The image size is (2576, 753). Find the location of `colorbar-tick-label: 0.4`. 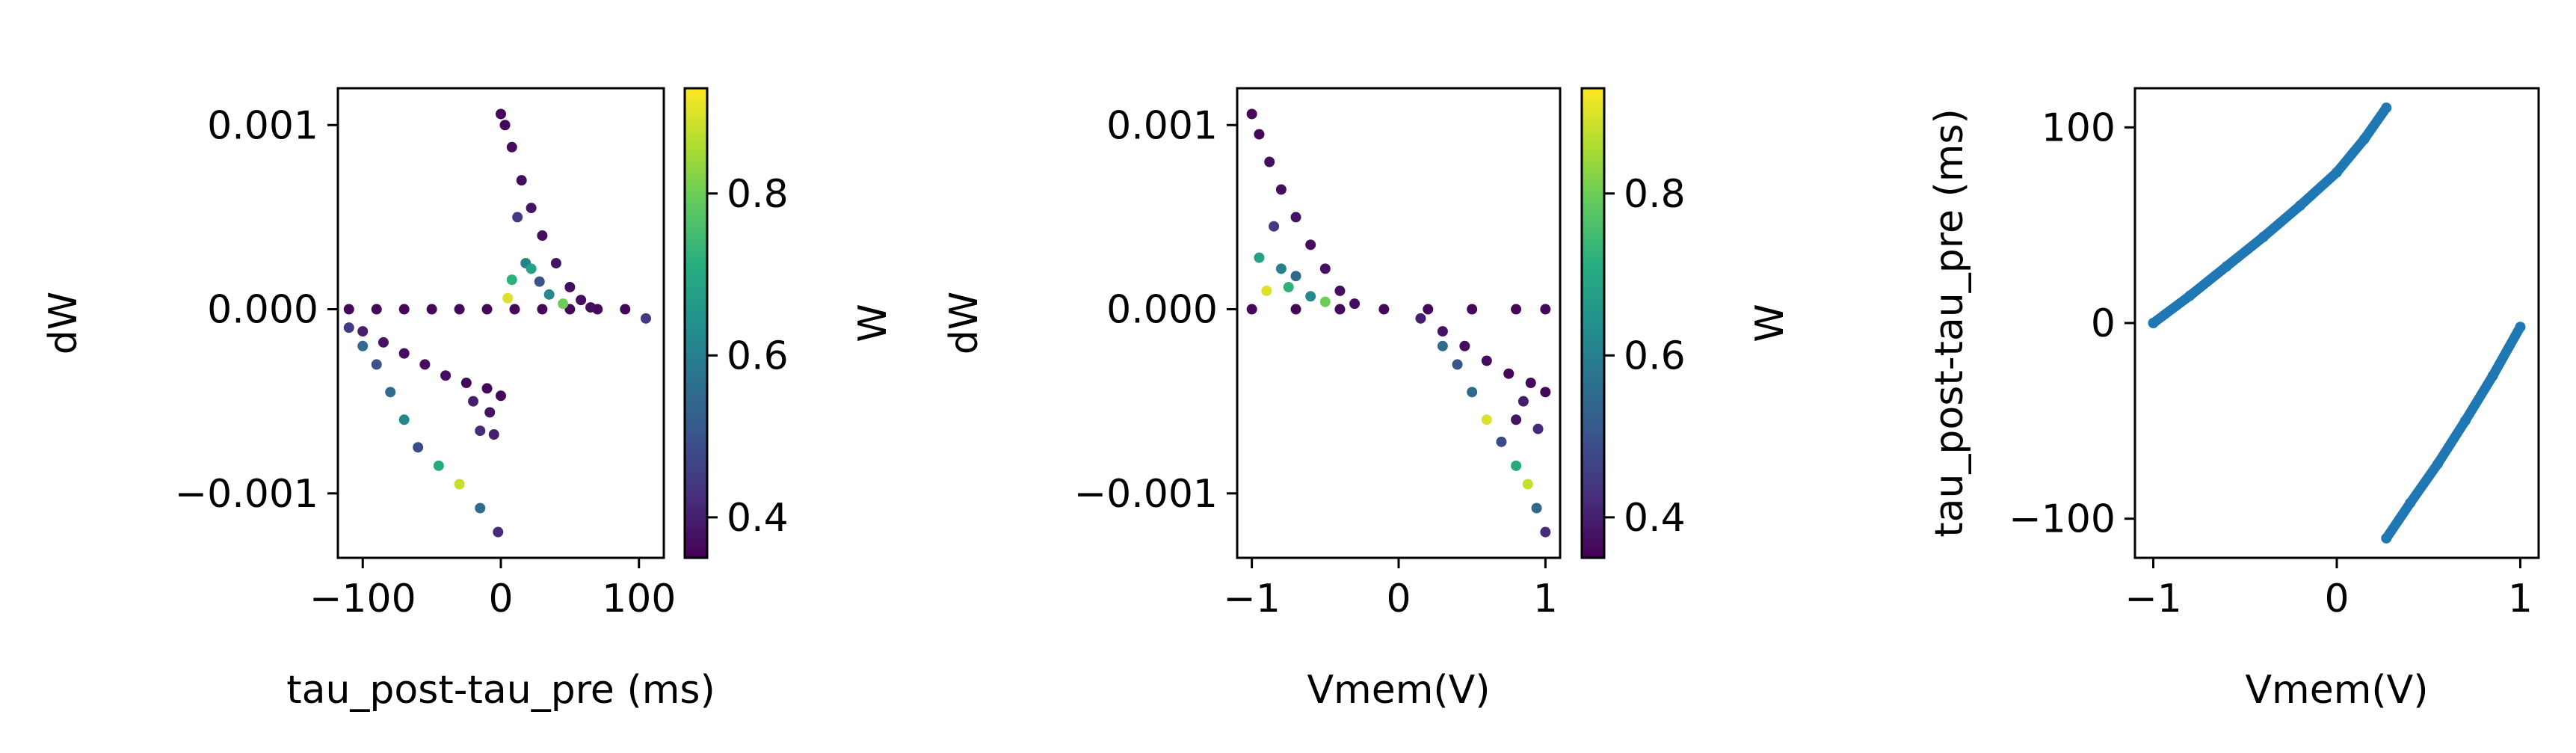

colorbar-tick-label: 0.4 is located at coordinates (1655, 518).